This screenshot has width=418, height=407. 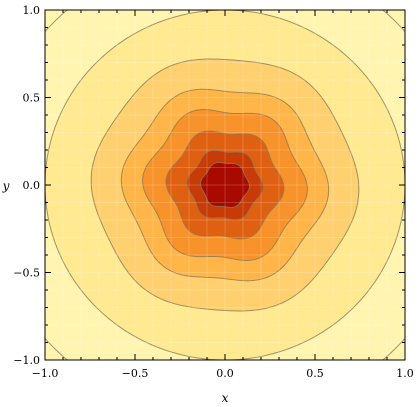 What do you see at coordinates (32, 185) in the screenshot?
I see `y-tick-label: 0.0` at bounding box center [32, 185].